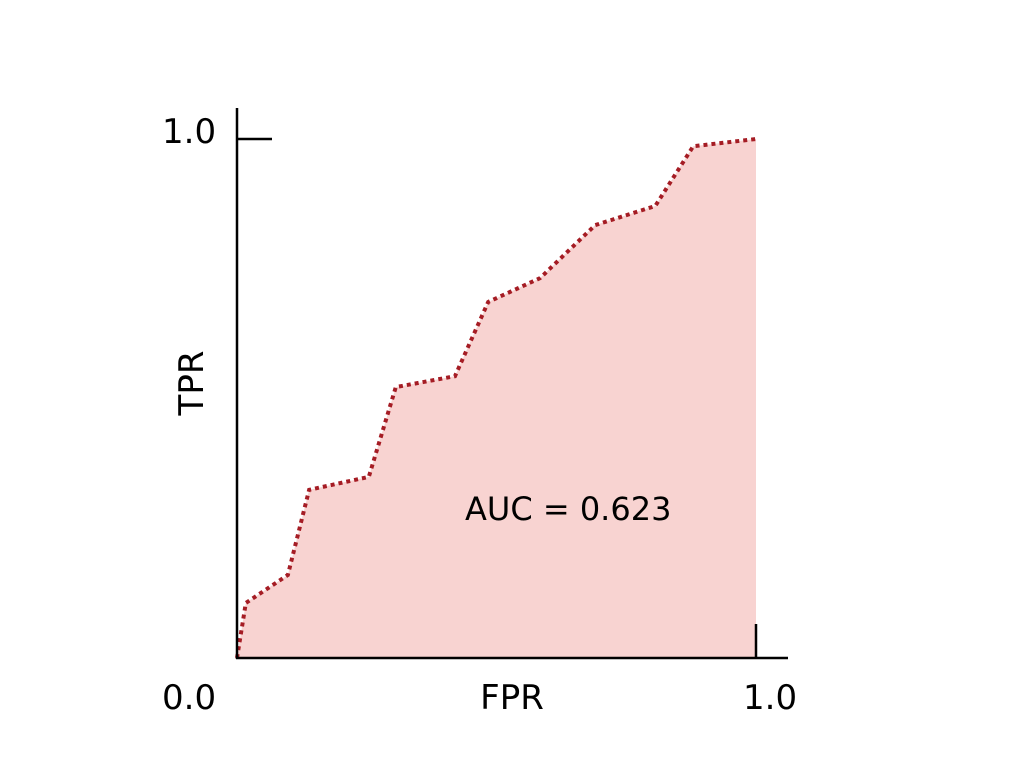 This screenshot has height=773, width=1024. What do you see at coordinates (189, 698) in the screenshot?
I see `x-tick-label-0: 0.0` at bounding box center [189, 698].